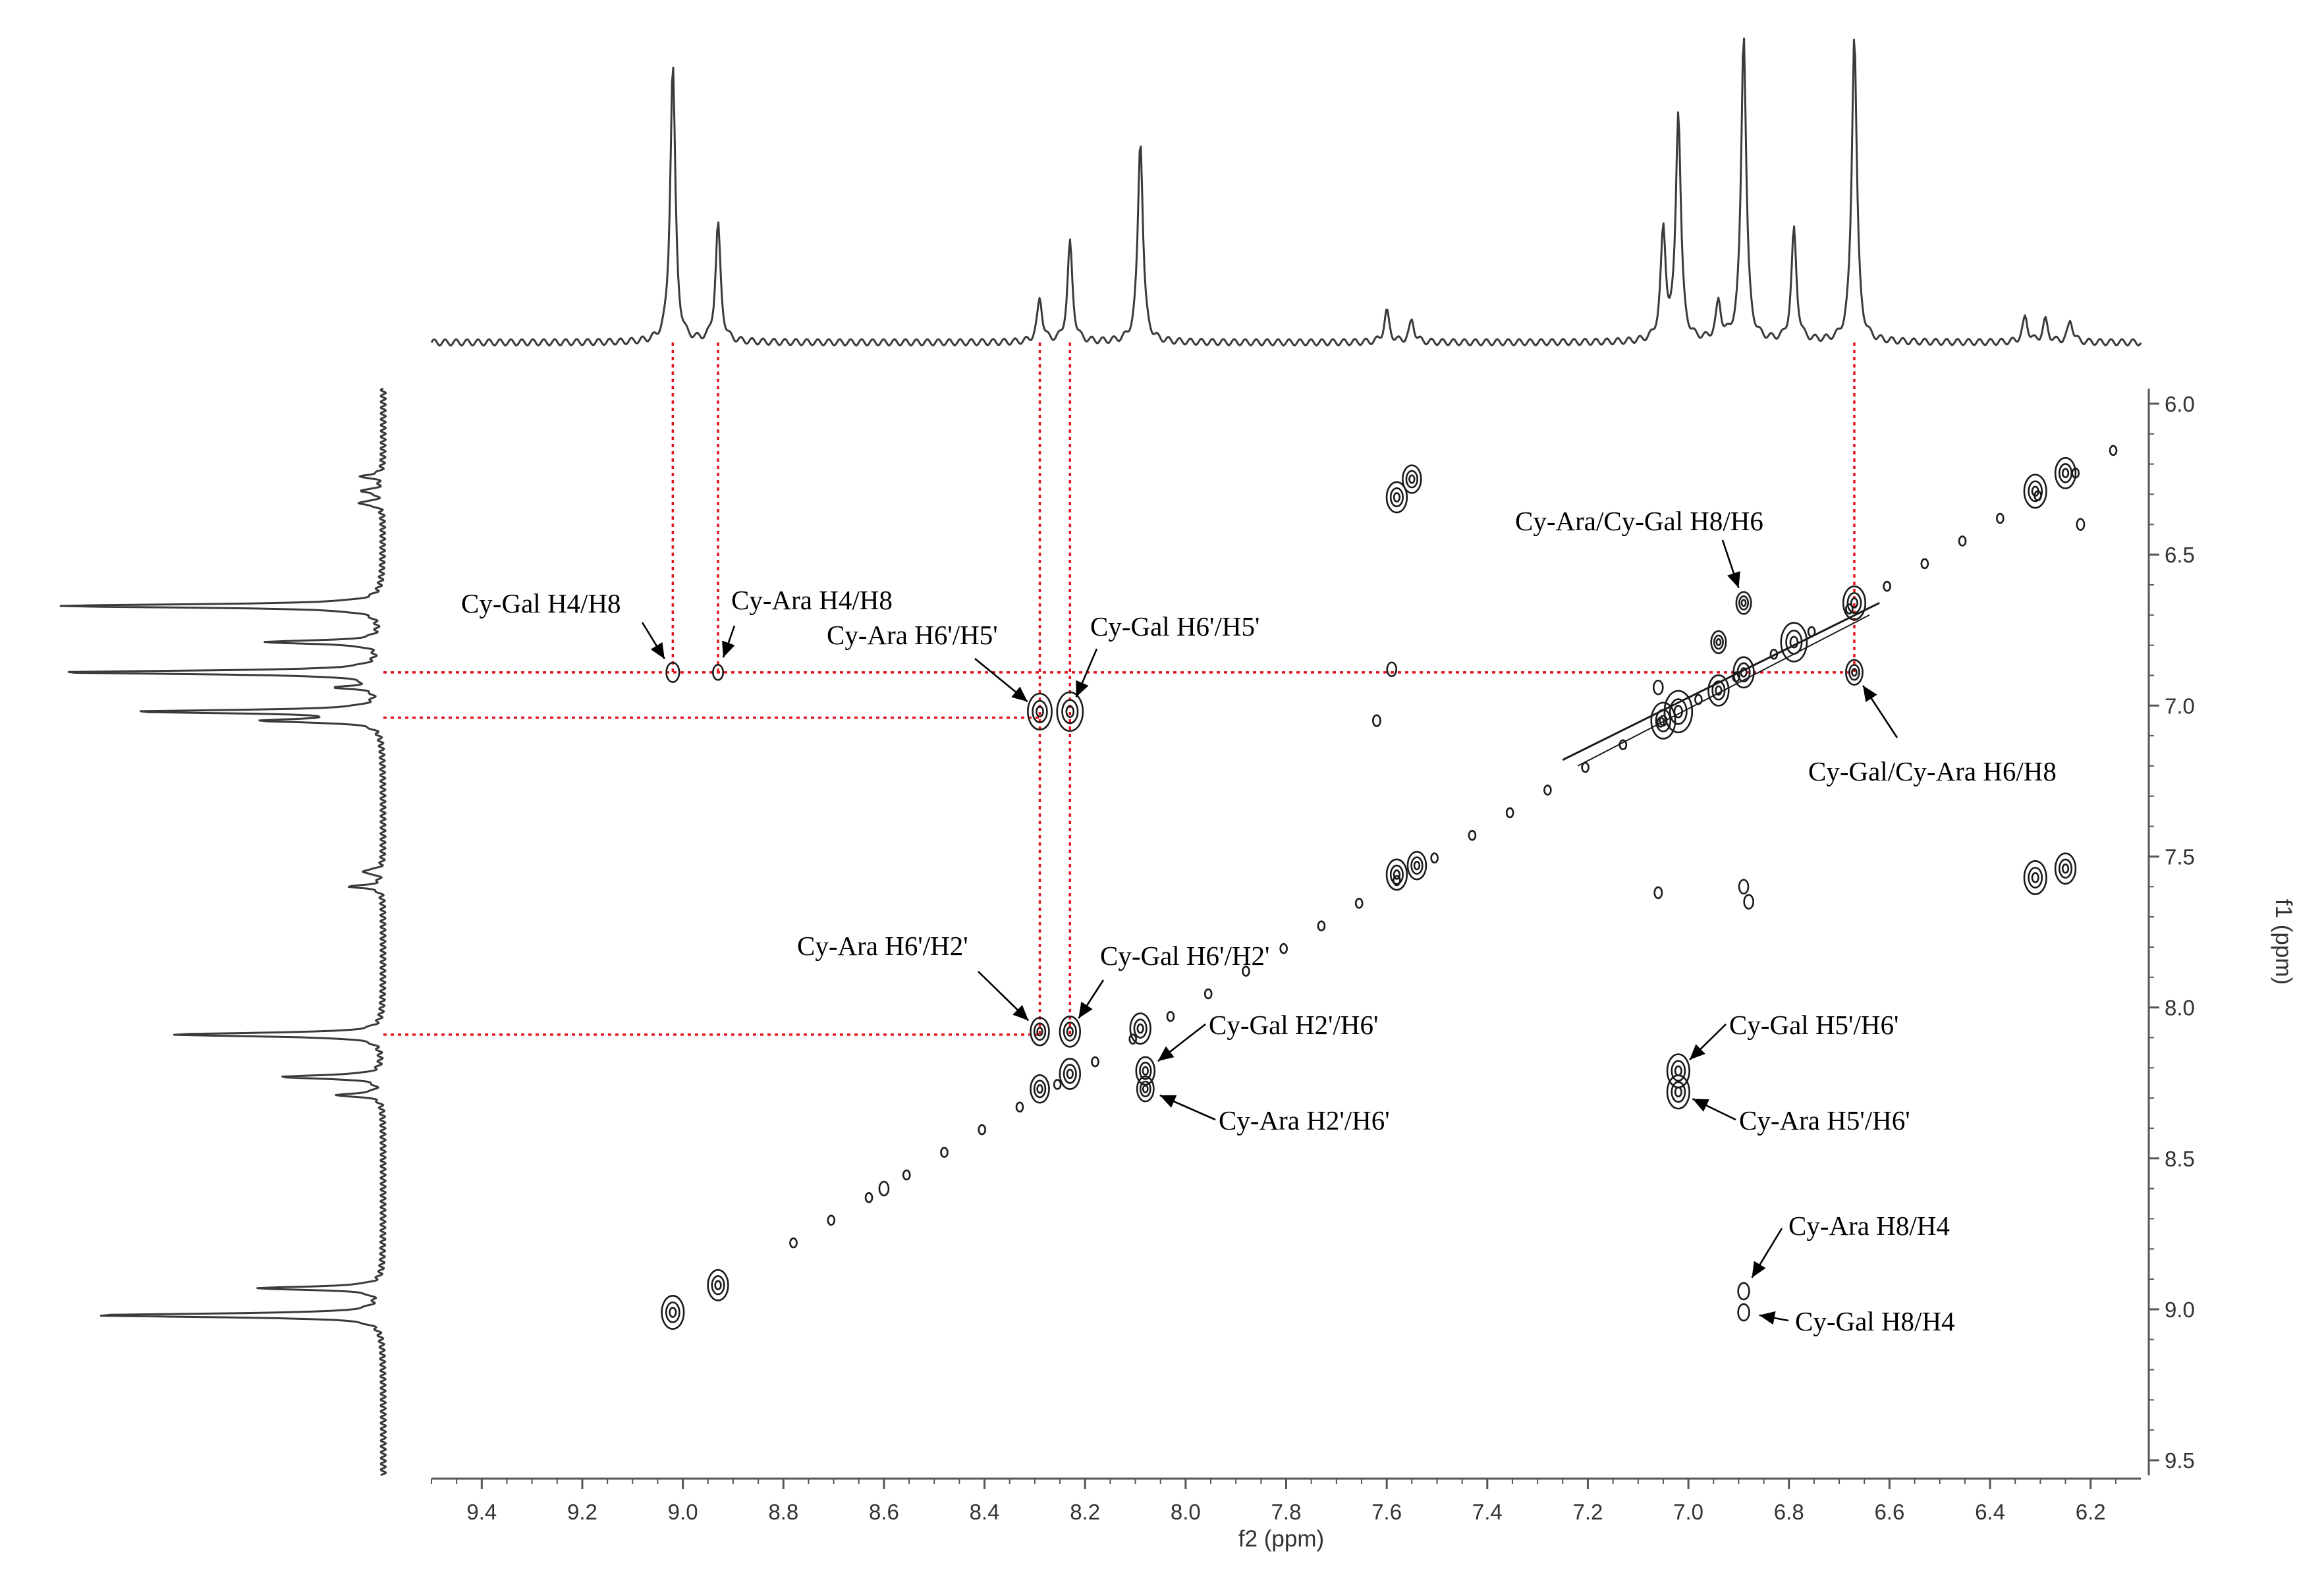 This screenshot has height=1586, width=2324. What do you see at coordinates (2180, 856) in the screenshot?
I see `y-tick-label: 7.5` at bounding box center [2180, 856].